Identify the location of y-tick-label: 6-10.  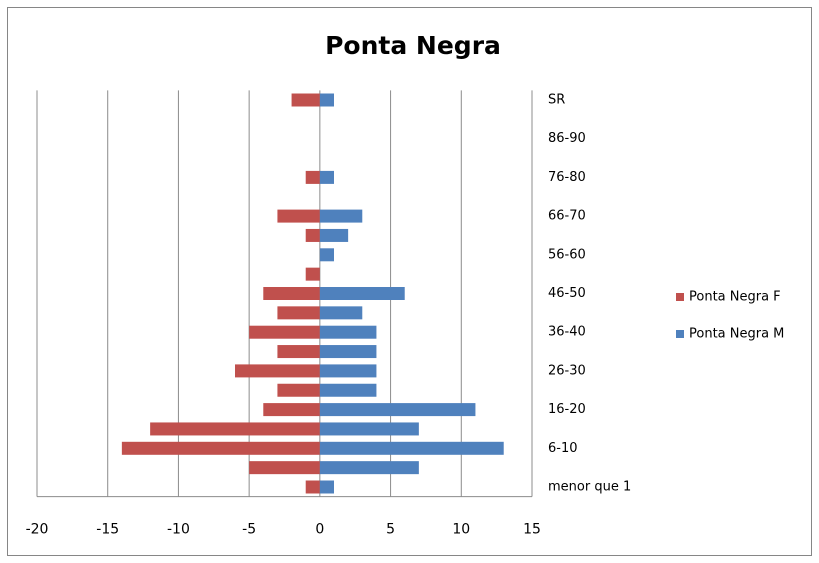
(563, 448).